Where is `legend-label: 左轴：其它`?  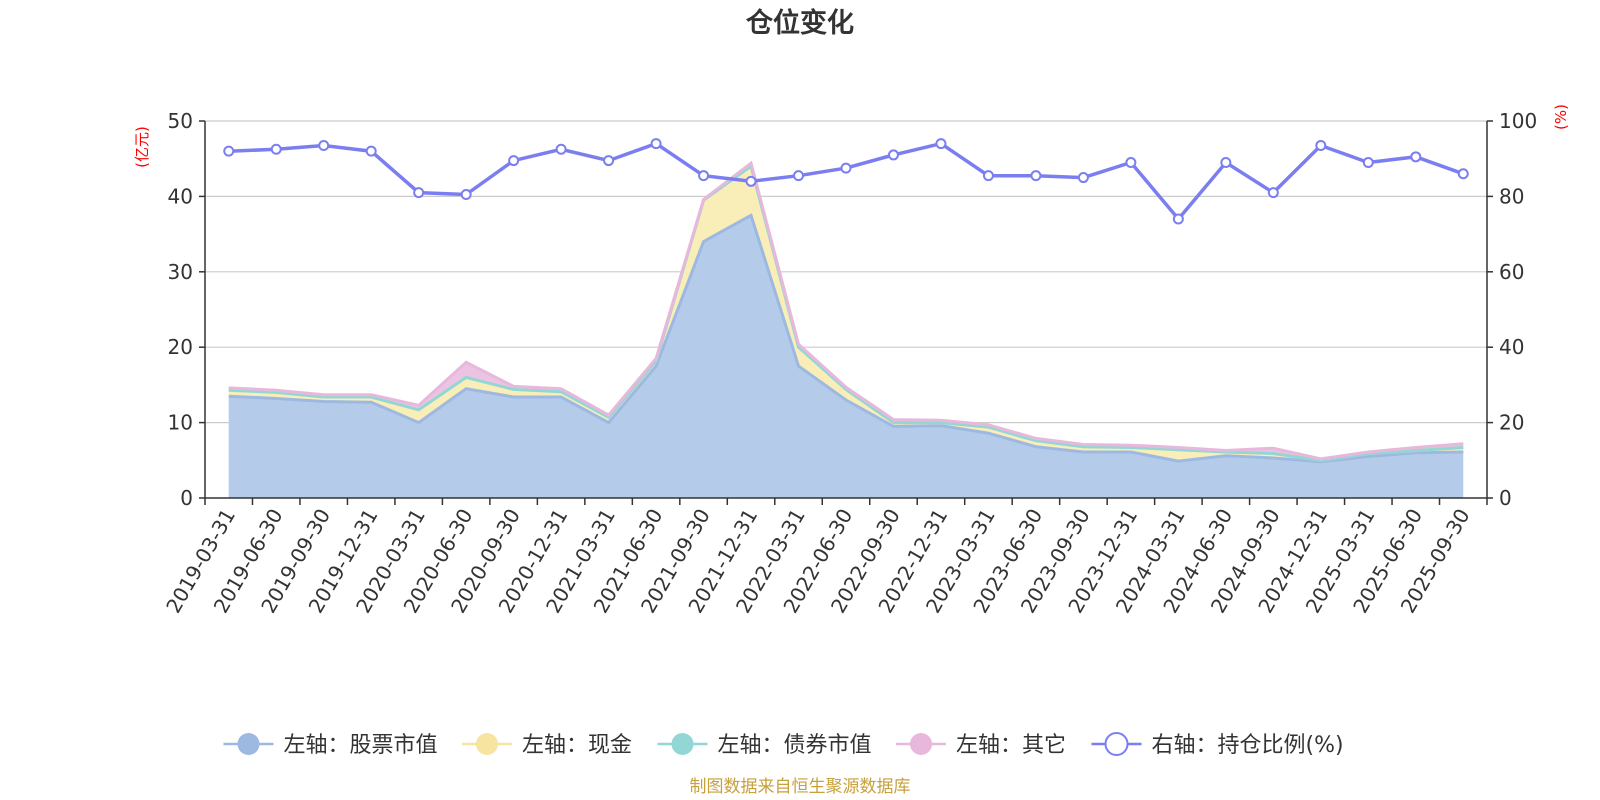 legend-label: 左轴：其它 is located at coordinates (1011, 745).